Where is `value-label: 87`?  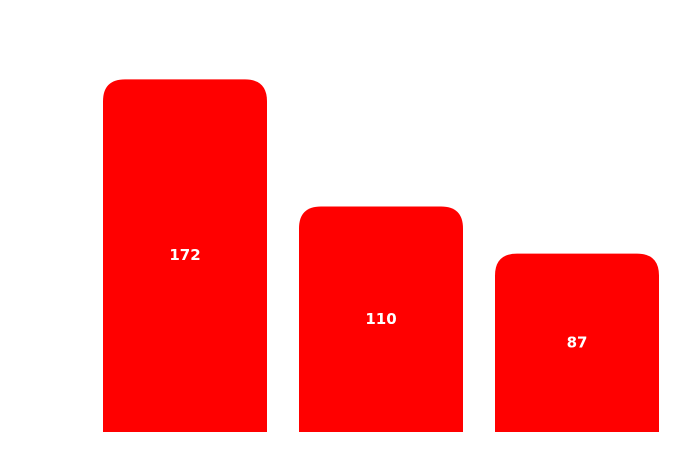 value-label: 87 is located at coordinates (577, 342).